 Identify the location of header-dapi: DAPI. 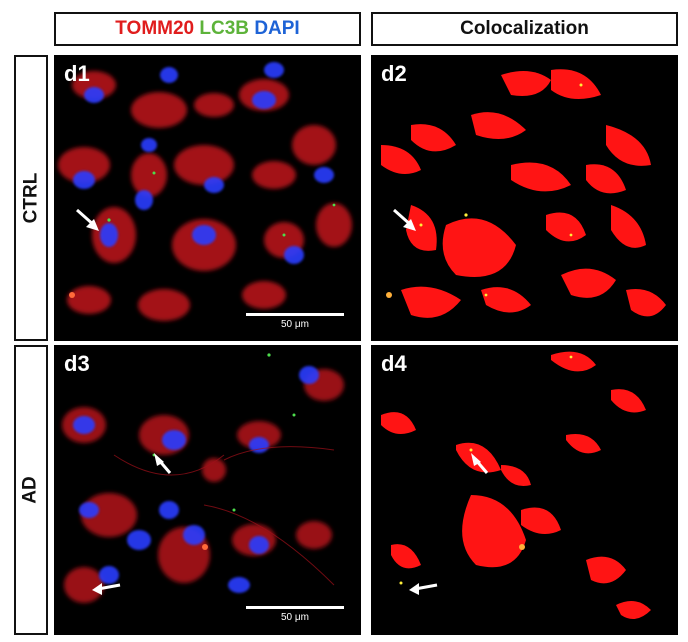
(277, 28).